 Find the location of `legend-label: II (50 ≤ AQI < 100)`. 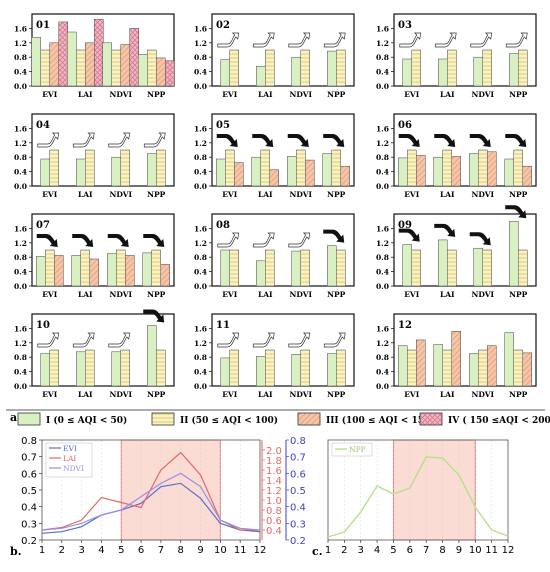

legend-label: II (50 ≤ AQI < 100) is located at coordinates (229, 420).